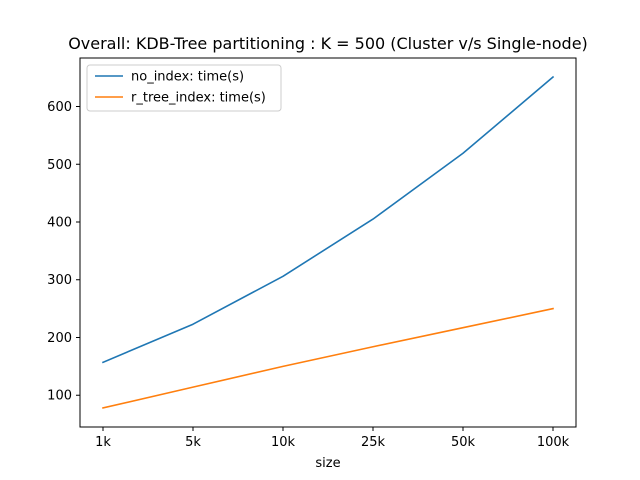 The image size is (640, 480). What do you see at coordinates (59, 396) in the screenshot?
I see `y-tick-label-0: 100` at bounding box center [59, 396].